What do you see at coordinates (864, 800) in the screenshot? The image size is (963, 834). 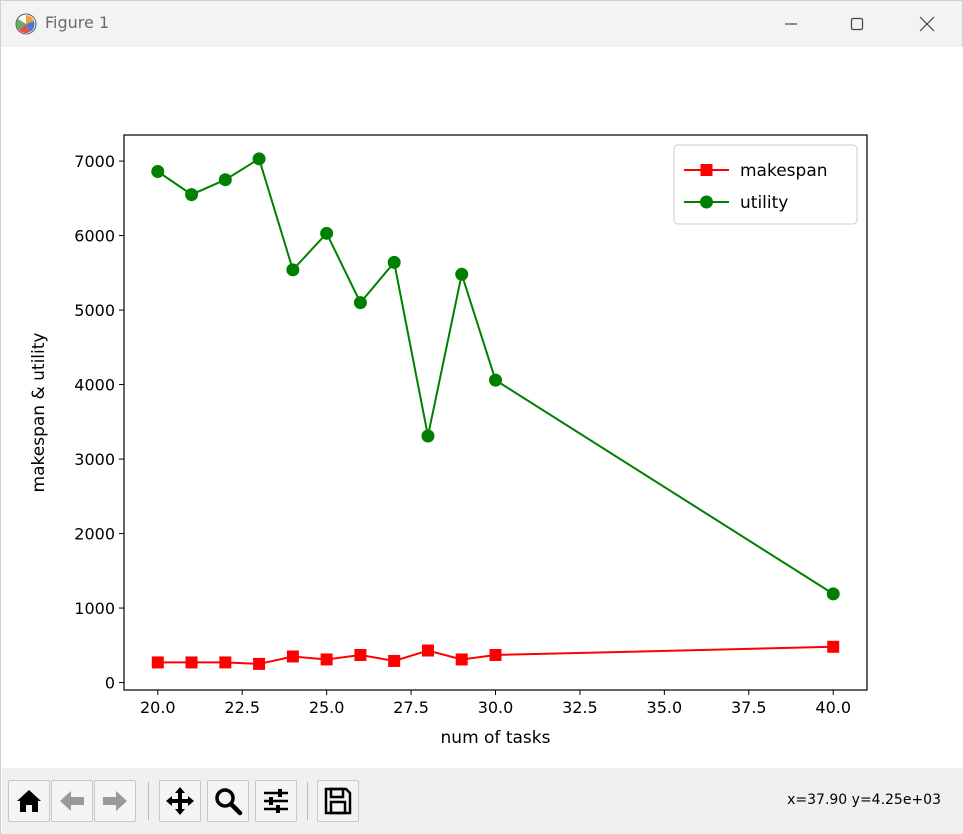 I see `cursor-coordinates: x=37.90 y=4.25e+03` at bounding box center [864, 800].